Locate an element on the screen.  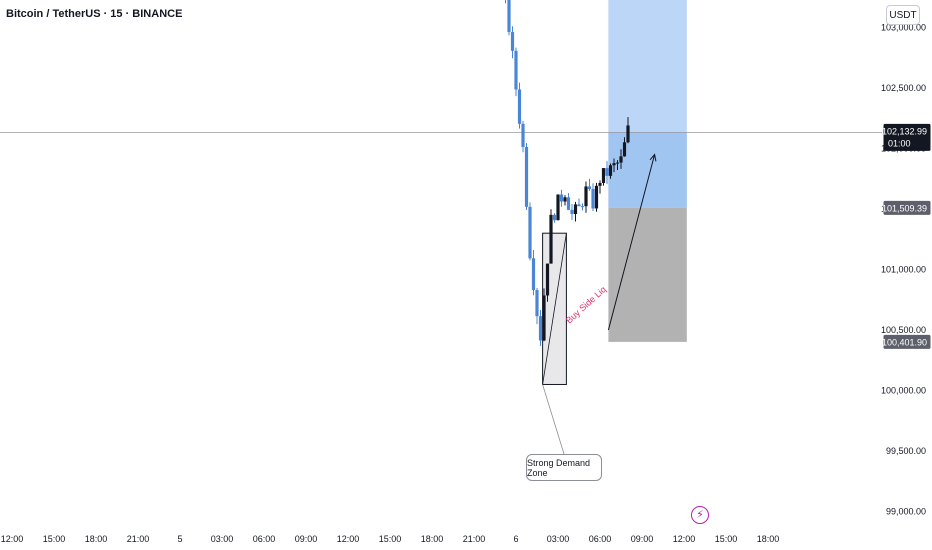
symbol-title: Bitcoin / TetherUS · 15 · BINANCE is located at coordinates (94, 14).